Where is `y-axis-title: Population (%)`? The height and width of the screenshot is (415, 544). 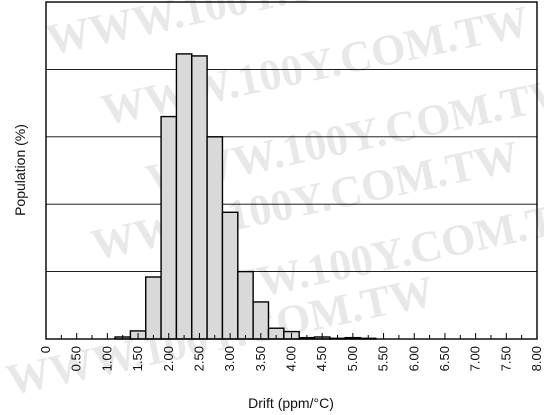 y-axis-title: Population (%) is located at coordinates (20, 170).